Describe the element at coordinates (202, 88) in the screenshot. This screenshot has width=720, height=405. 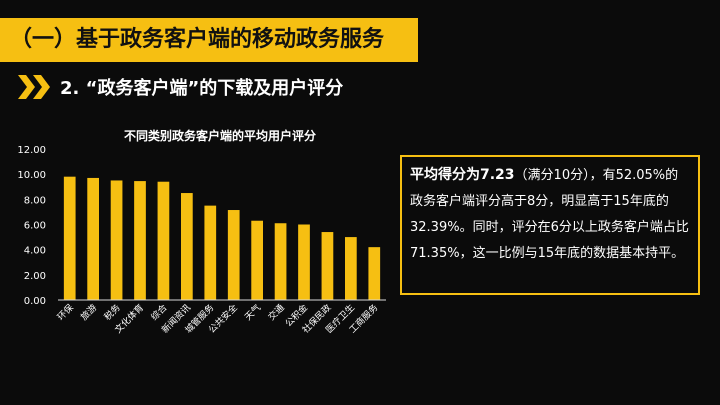
I see `subheading-text: 2. “政务客户端”的下载及用户评分` at that location.